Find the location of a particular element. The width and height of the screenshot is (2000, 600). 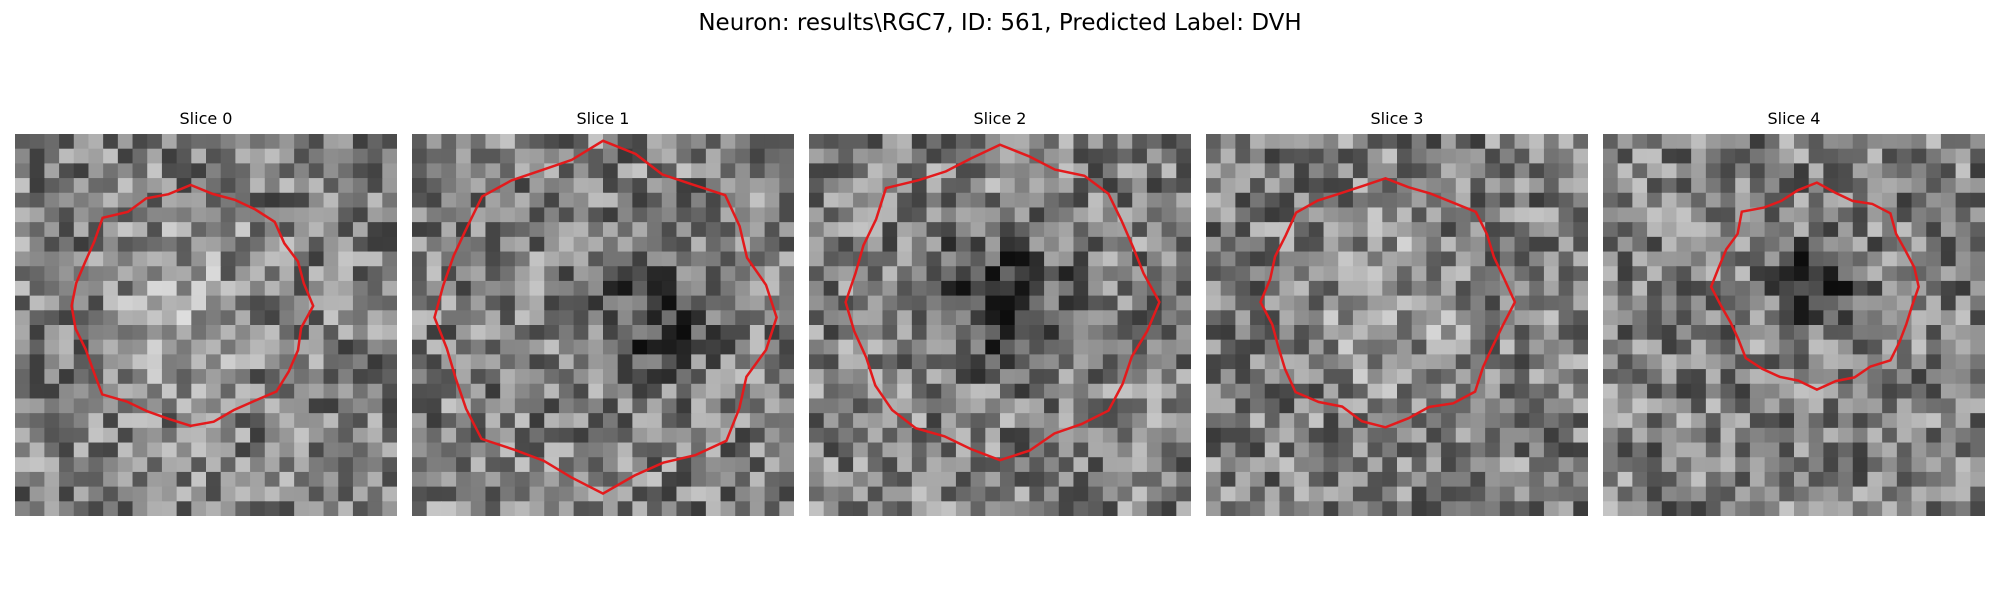

slice-panel-2: Slice 2 is located at coordinates (1000, 312).